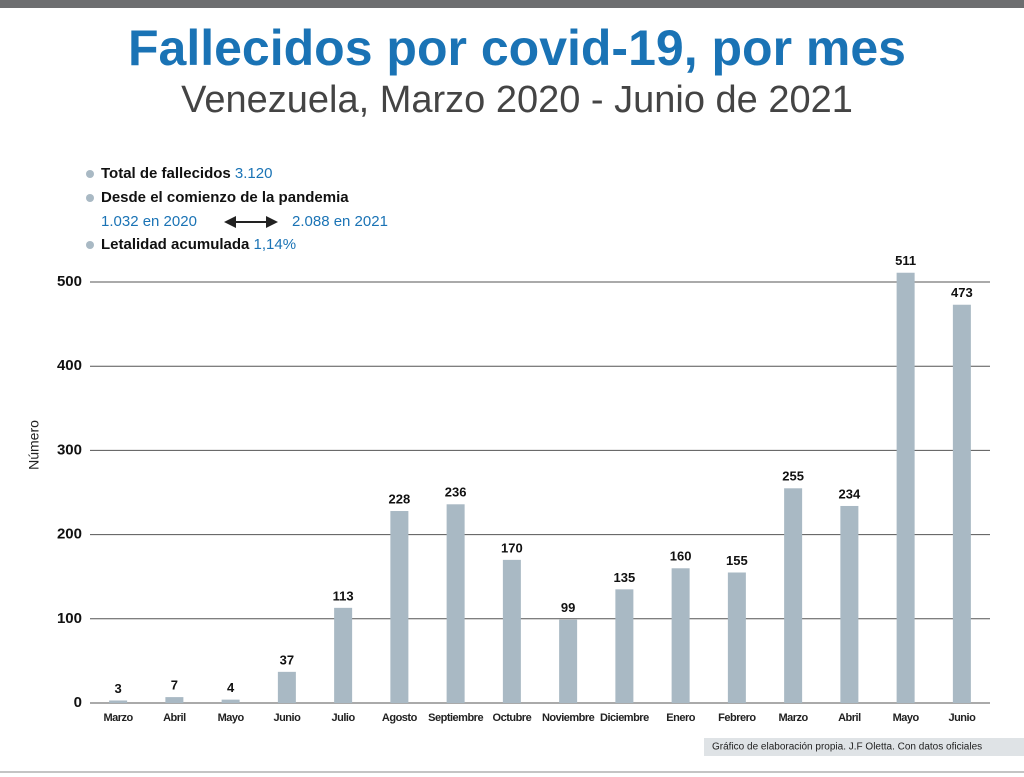  I want to click on value-label: 113, so click(343, 595).